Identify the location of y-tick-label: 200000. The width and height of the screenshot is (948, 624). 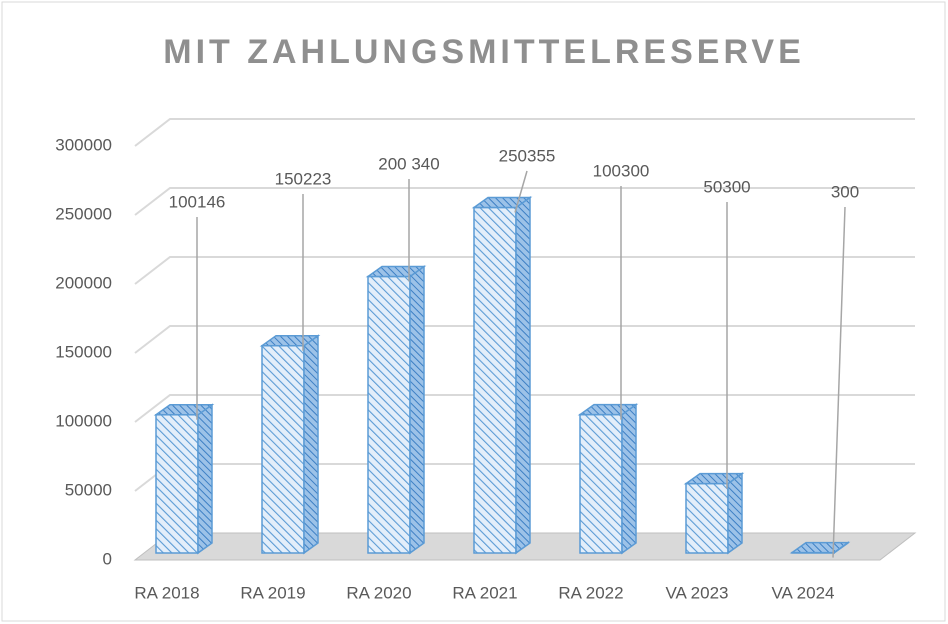
(83, 282).